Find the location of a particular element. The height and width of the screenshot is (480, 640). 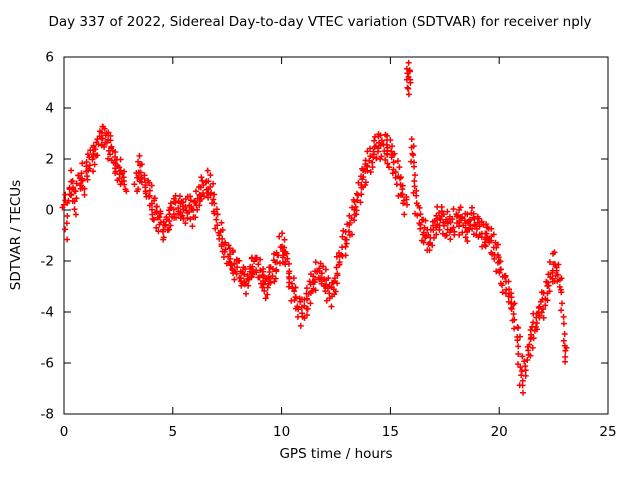

y-tick-label: -8 is located at coordinates (47, 415).